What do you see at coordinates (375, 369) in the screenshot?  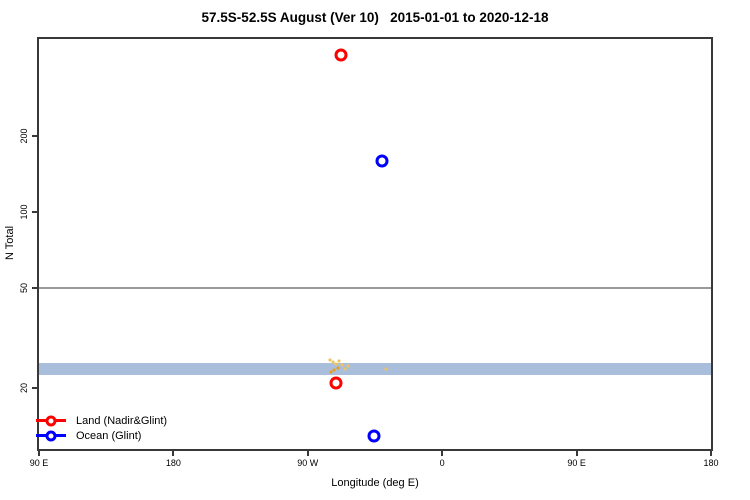 I see `reference-band` at bounding box center [375, 369].